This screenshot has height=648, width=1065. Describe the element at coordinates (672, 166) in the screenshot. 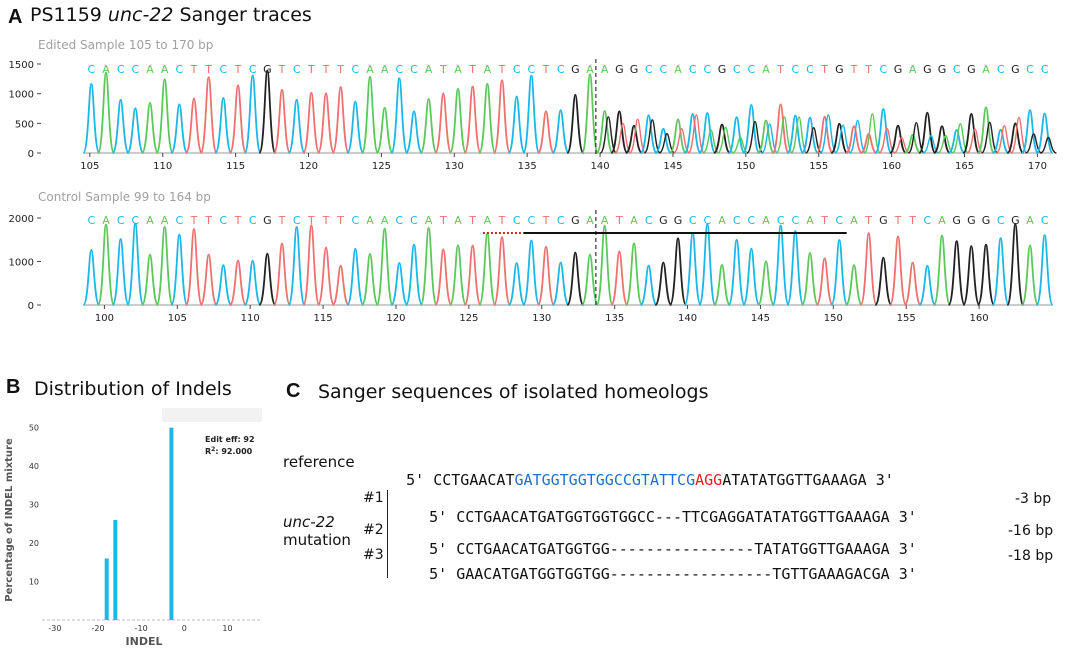

I see `x-tick-label: 145` at that location.